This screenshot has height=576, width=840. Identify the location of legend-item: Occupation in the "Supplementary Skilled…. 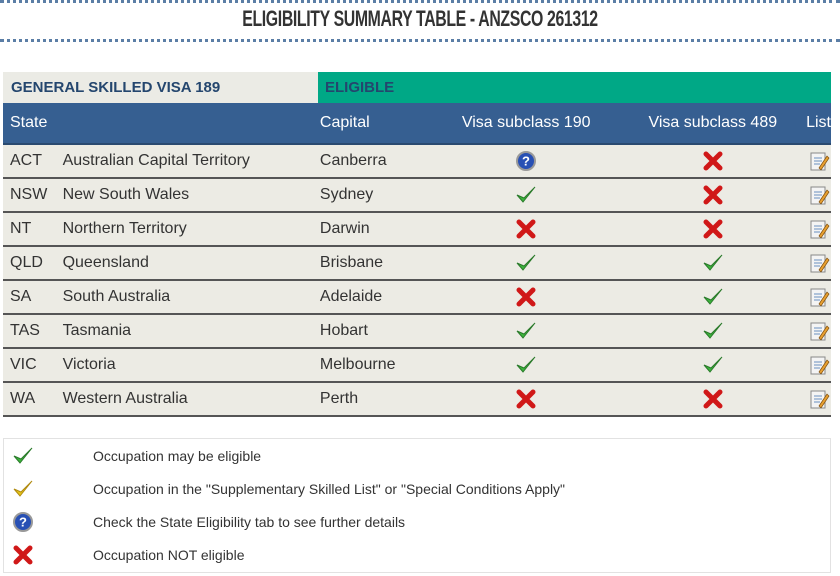
(288, 489).